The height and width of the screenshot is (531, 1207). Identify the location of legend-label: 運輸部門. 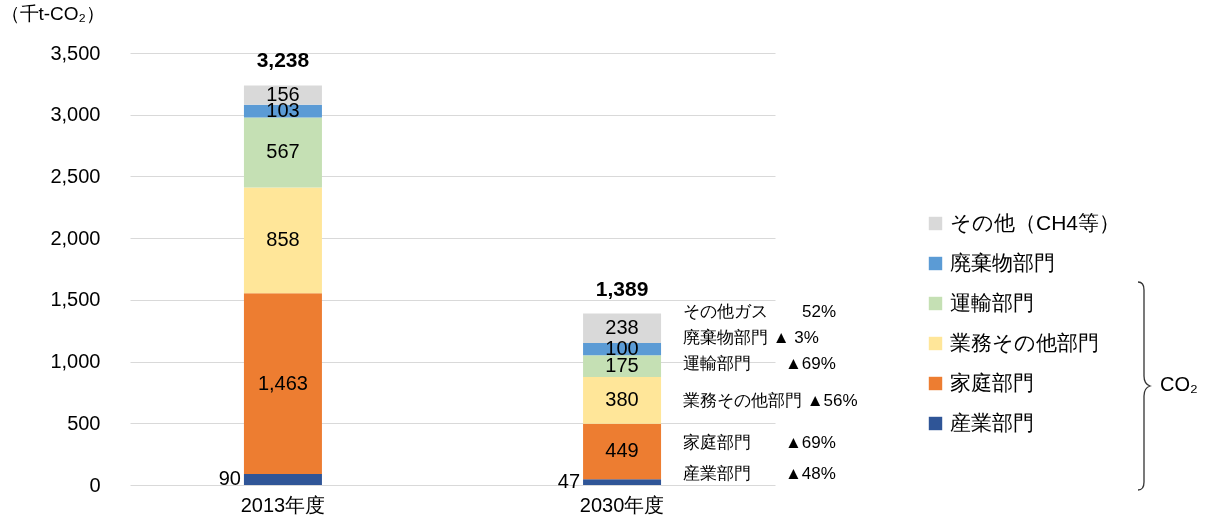
(992, 302).